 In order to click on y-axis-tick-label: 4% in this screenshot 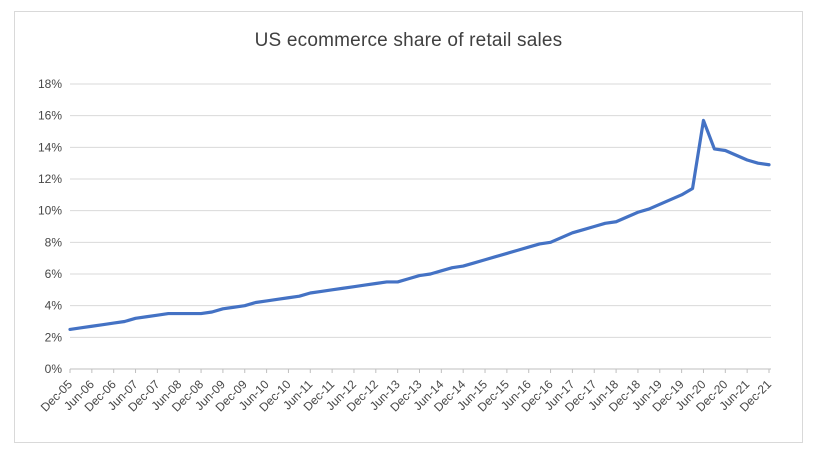, I will do `click(54, 306)`.